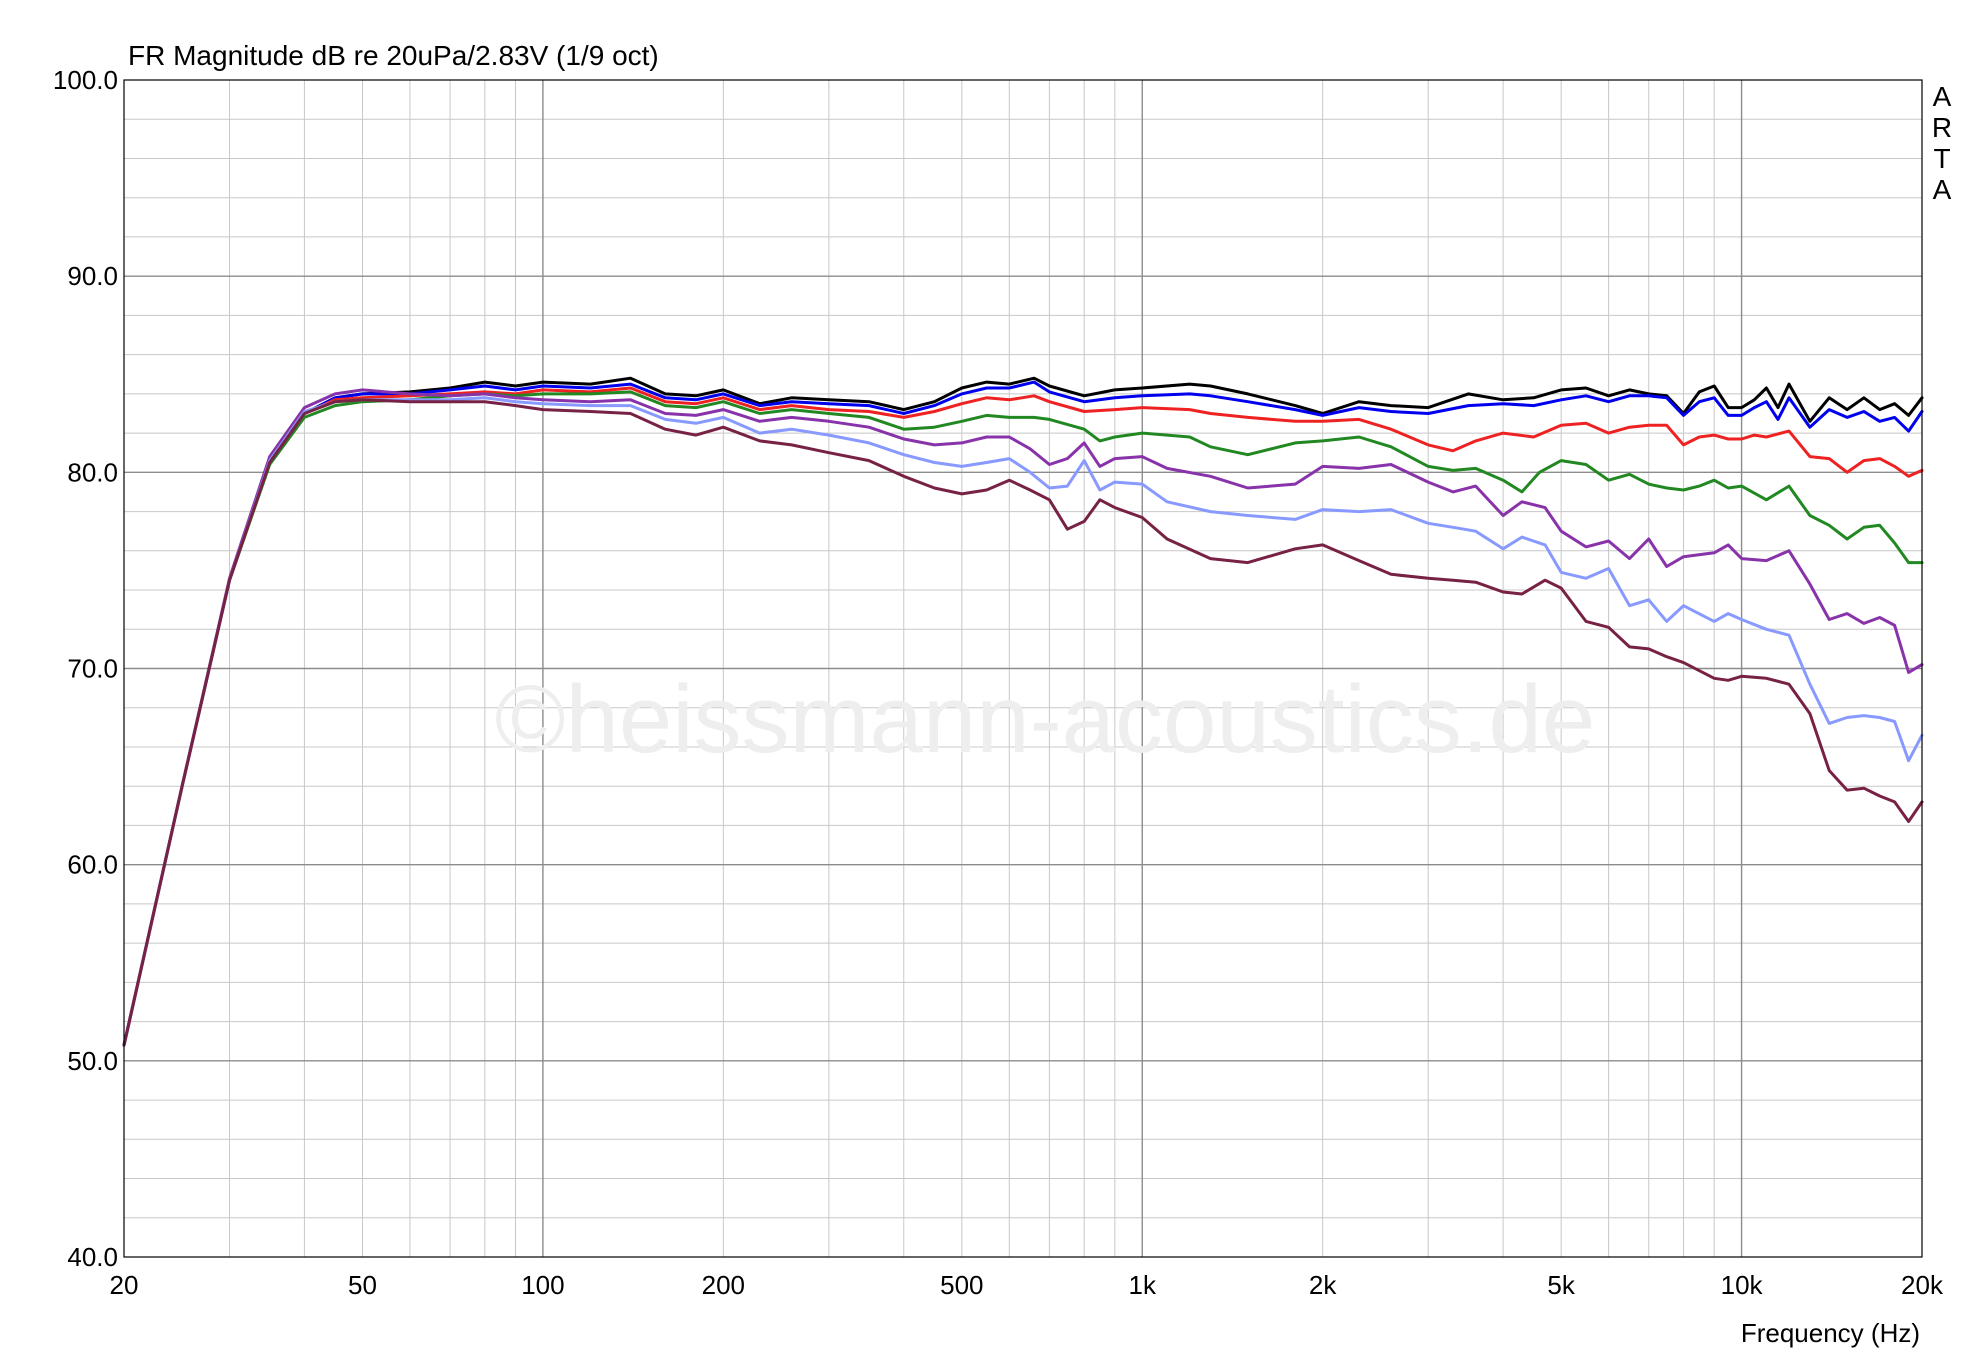 The image size is (1978, 1360). I want to click on x-tick-label: 20k, so click(1922, 1285).